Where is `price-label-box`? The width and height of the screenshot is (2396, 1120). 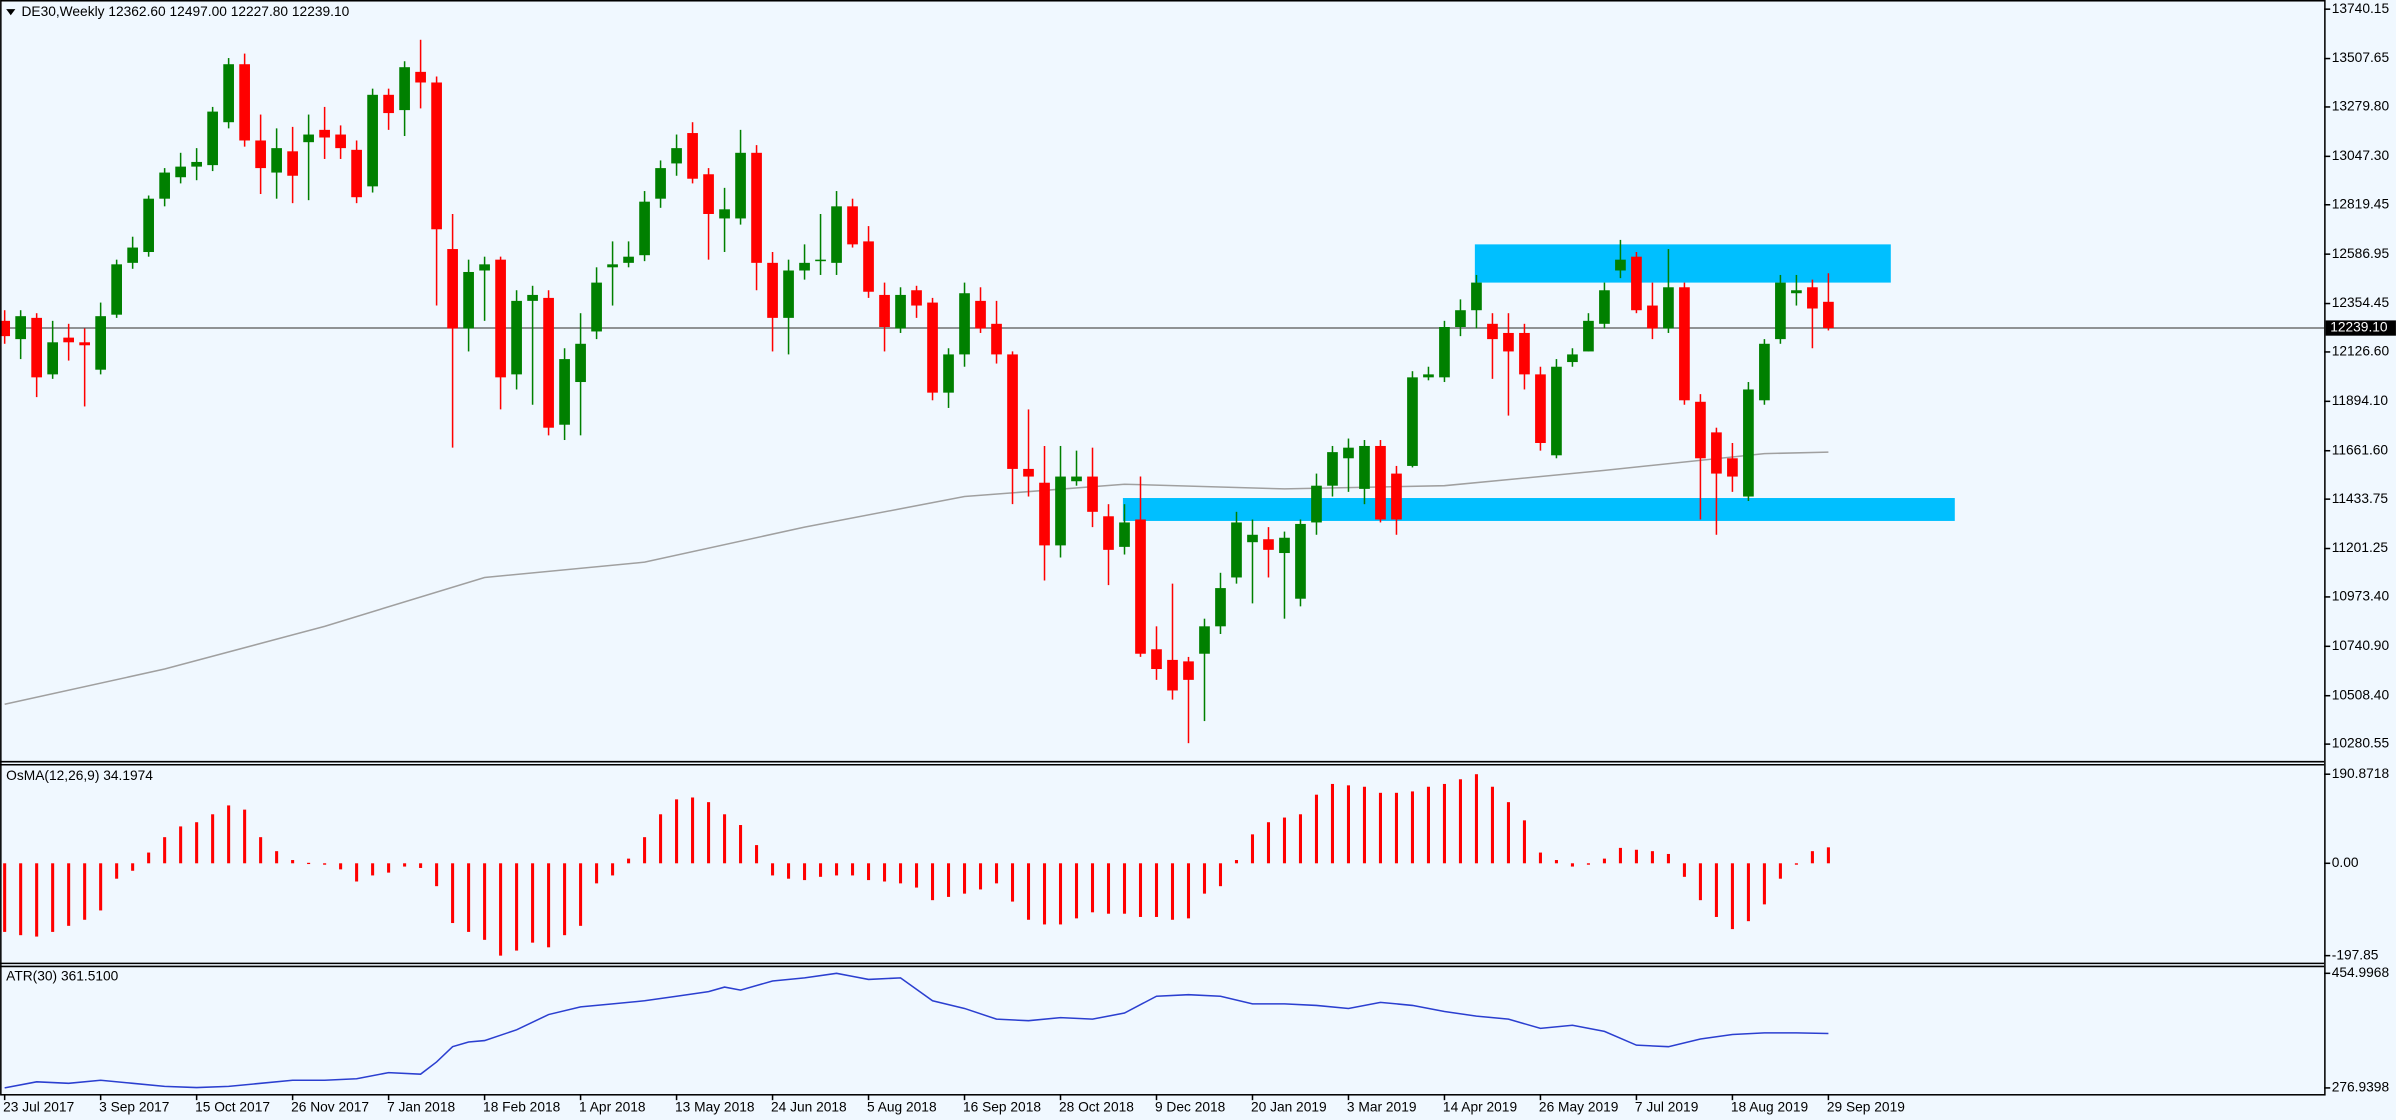
price-label-box is located at coordinates (2360, 328).